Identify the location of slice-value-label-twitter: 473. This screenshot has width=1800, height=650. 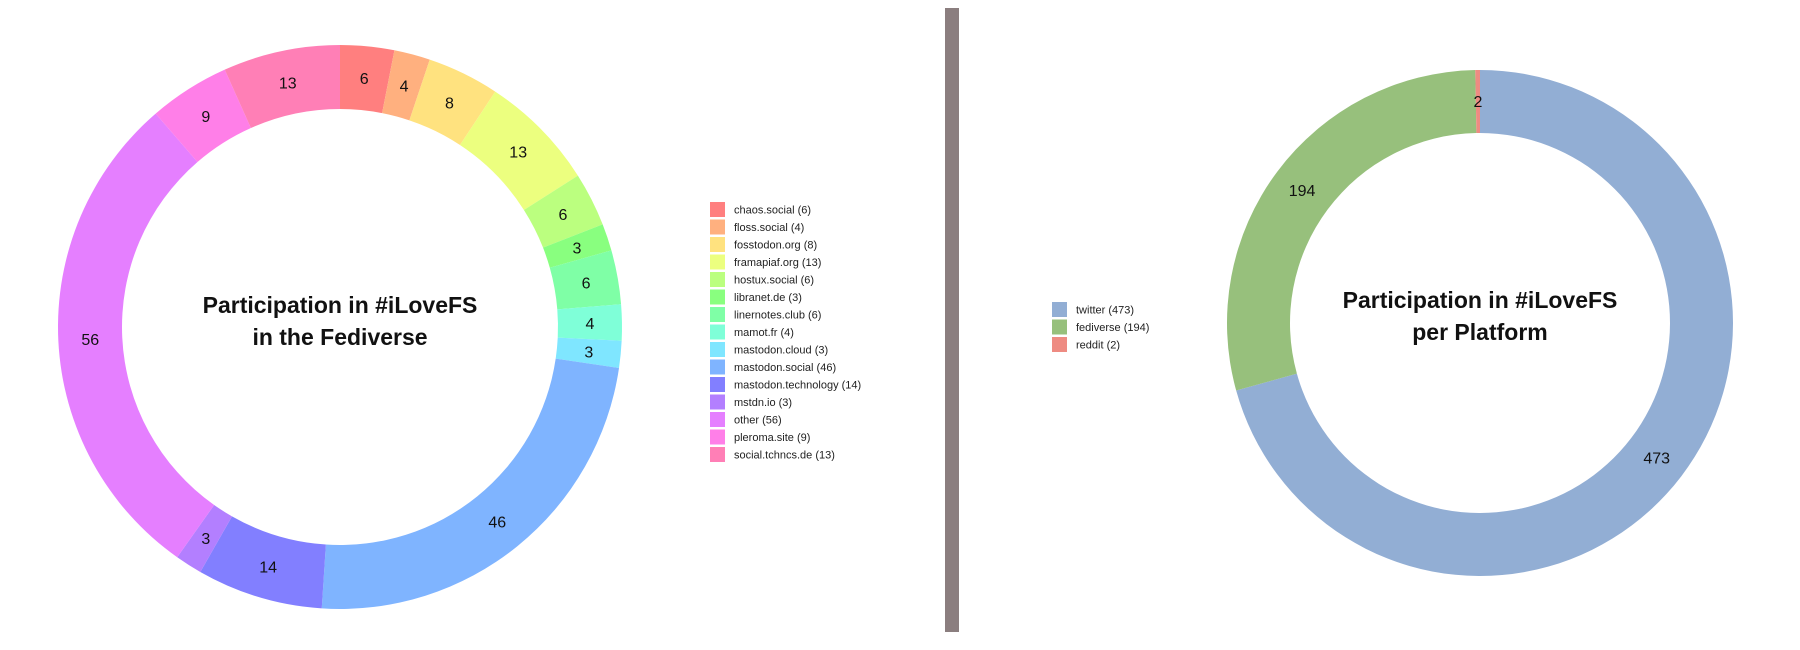
(1656, 458).